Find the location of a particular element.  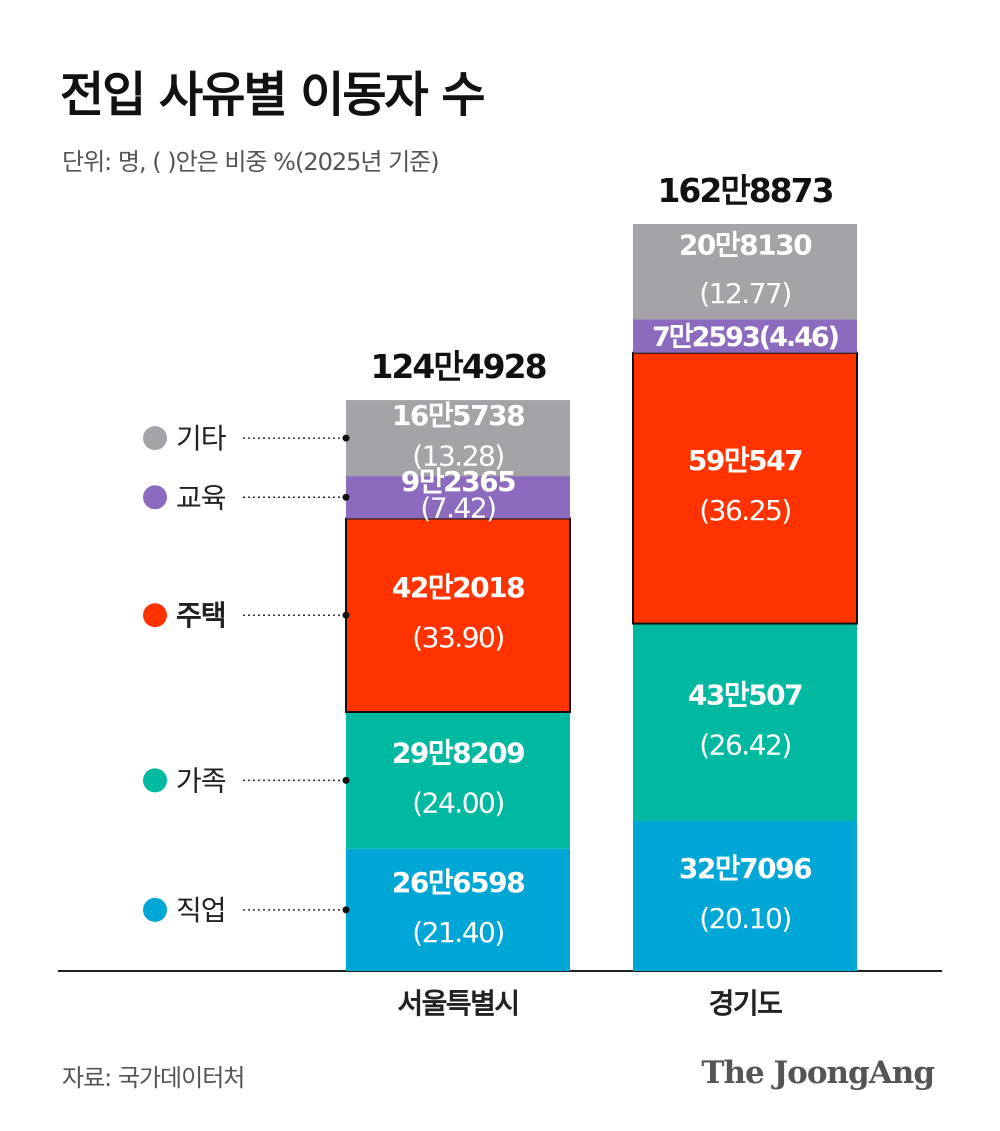

share-label-가족-1: (26.42) is located at coordinates (745, 744).